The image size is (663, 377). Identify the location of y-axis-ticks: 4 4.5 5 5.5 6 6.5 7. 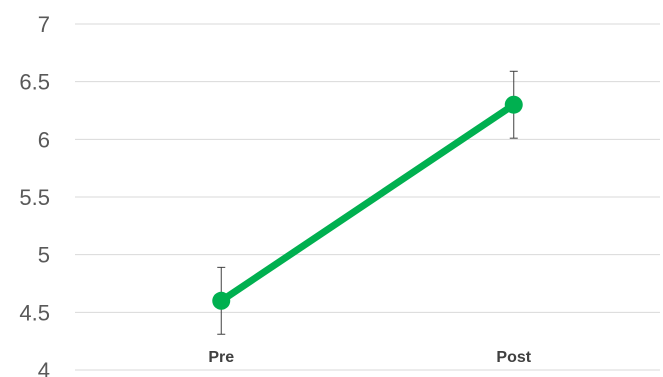
(34, 194).